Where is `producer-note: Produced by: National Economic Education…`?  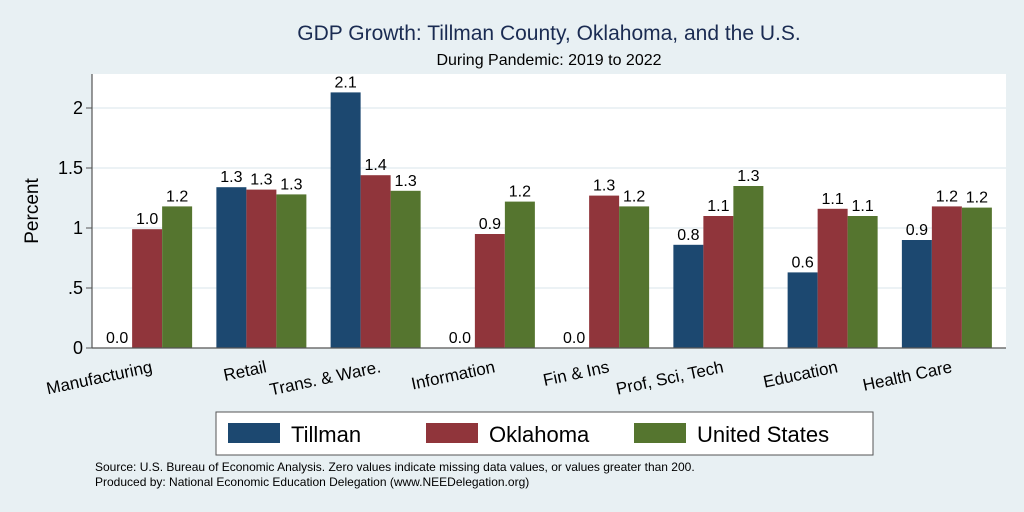
producer-note: Produced by: National Economic Education… is located at coordinates (312, 482).